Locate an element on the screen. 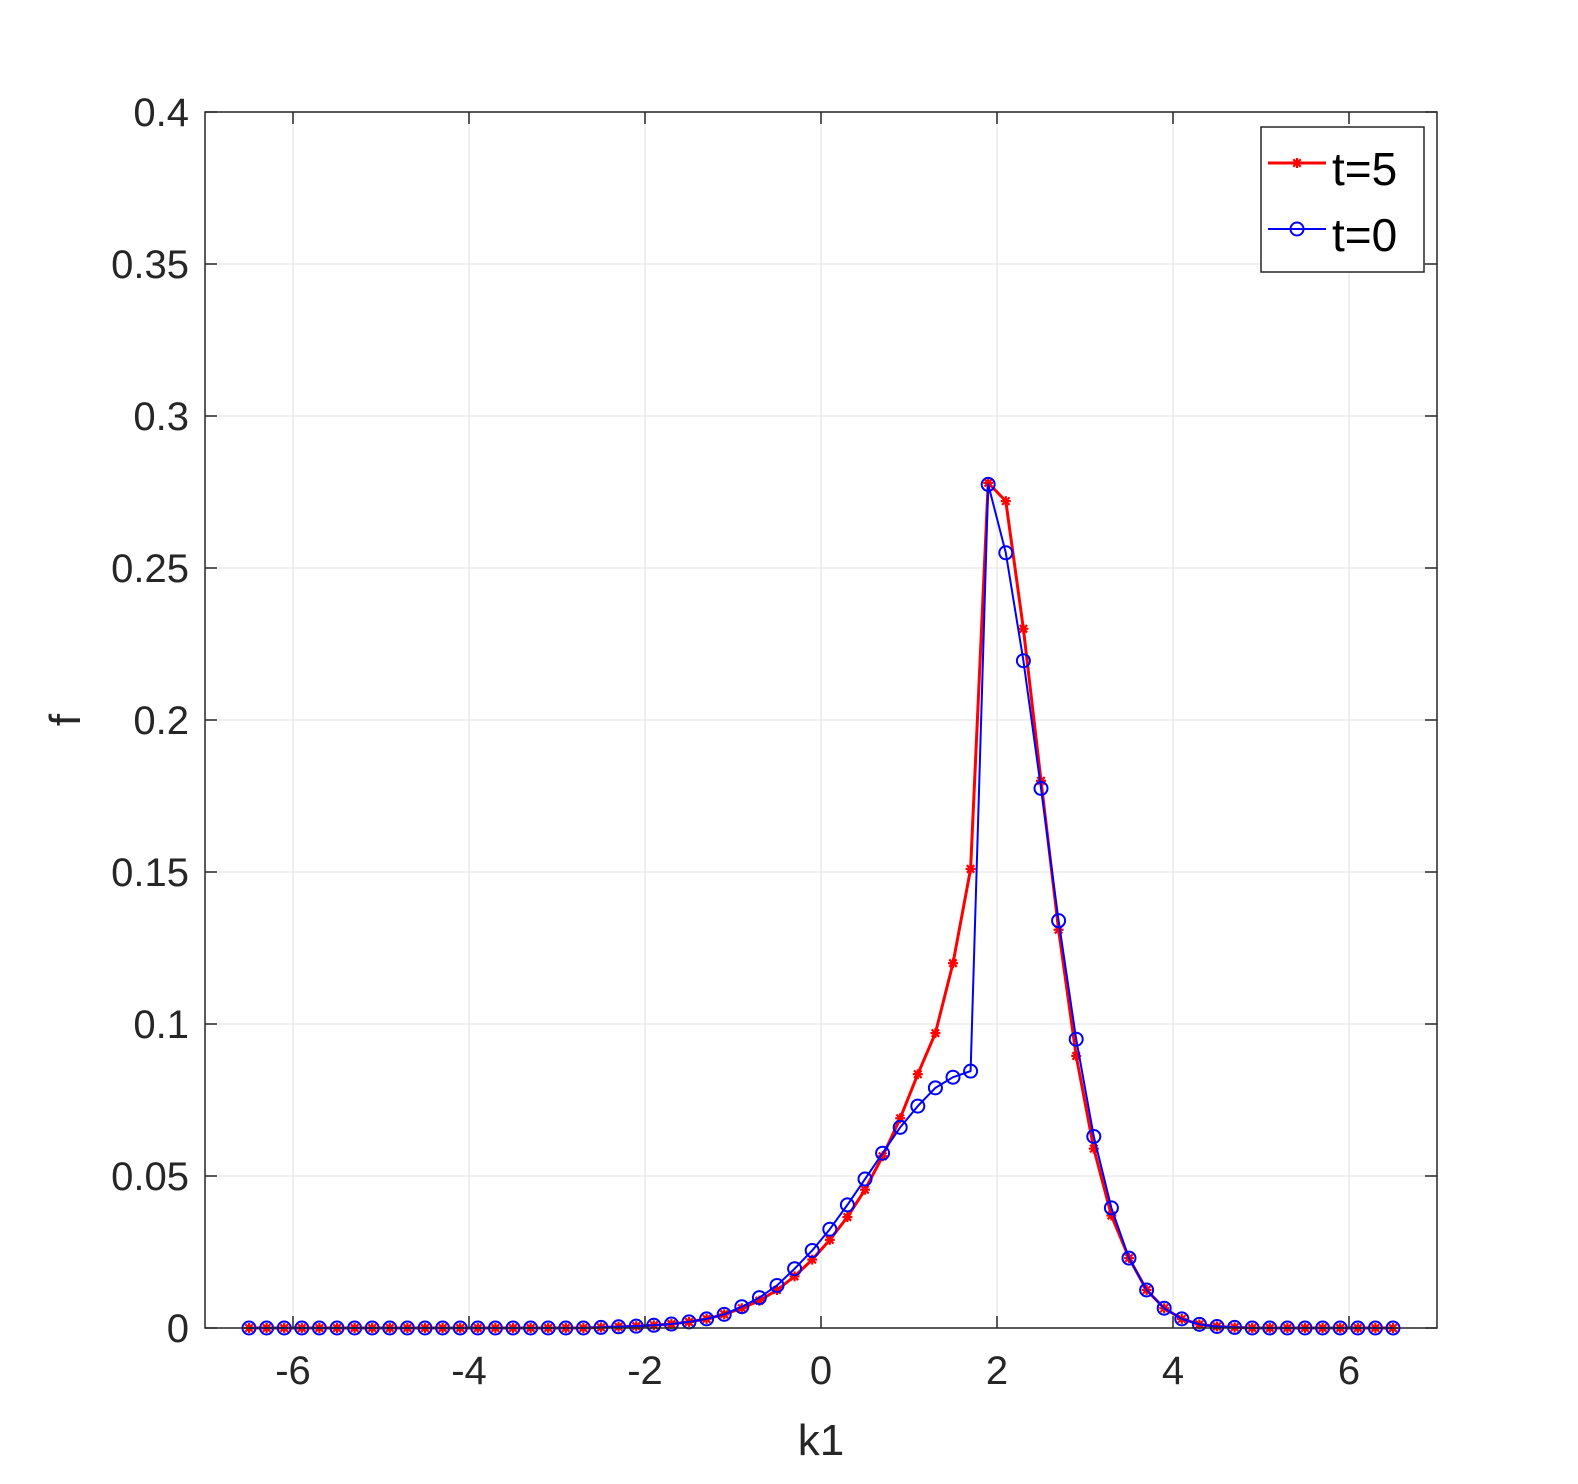  x-axis-title: k1 is located at coordinates (821, 1440).